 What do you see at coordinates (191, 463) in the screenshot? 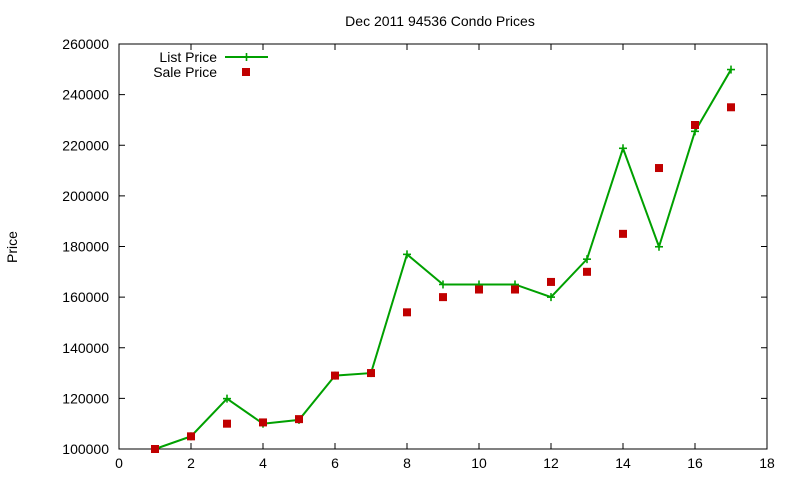
I see `x-tick-label: 2` at bounding box center [191, 463].